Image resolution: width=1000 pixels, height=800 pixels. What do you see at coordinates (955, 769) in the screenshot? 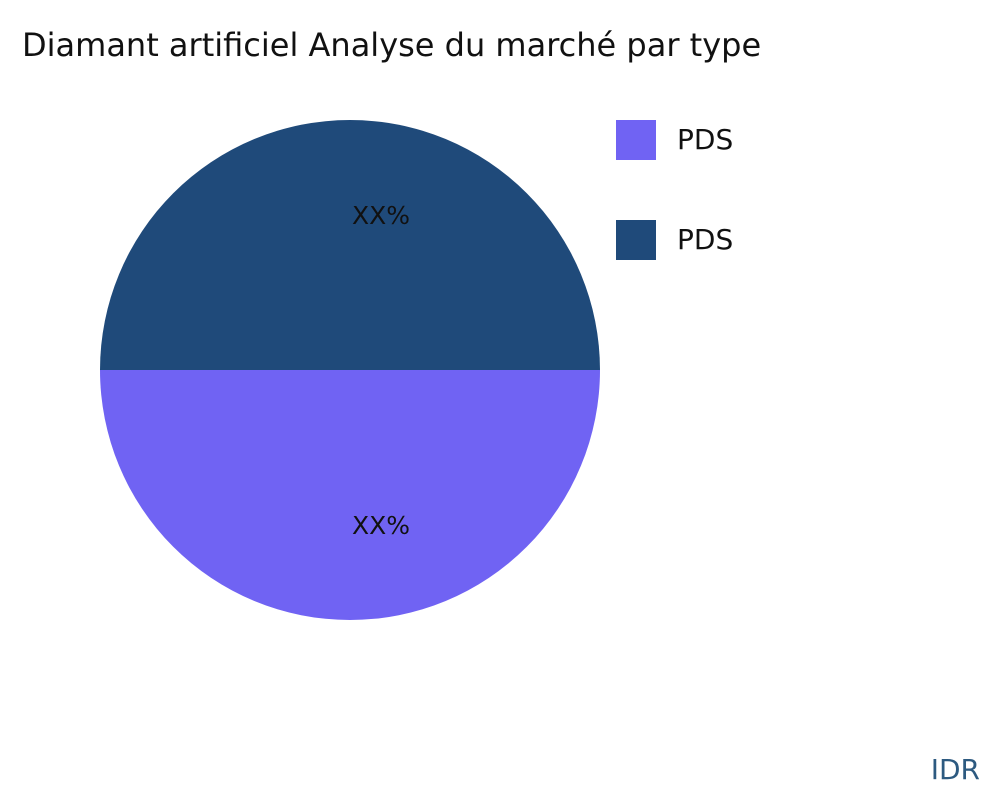
I see `watermark: IDR` at bounding box center [955, 769].